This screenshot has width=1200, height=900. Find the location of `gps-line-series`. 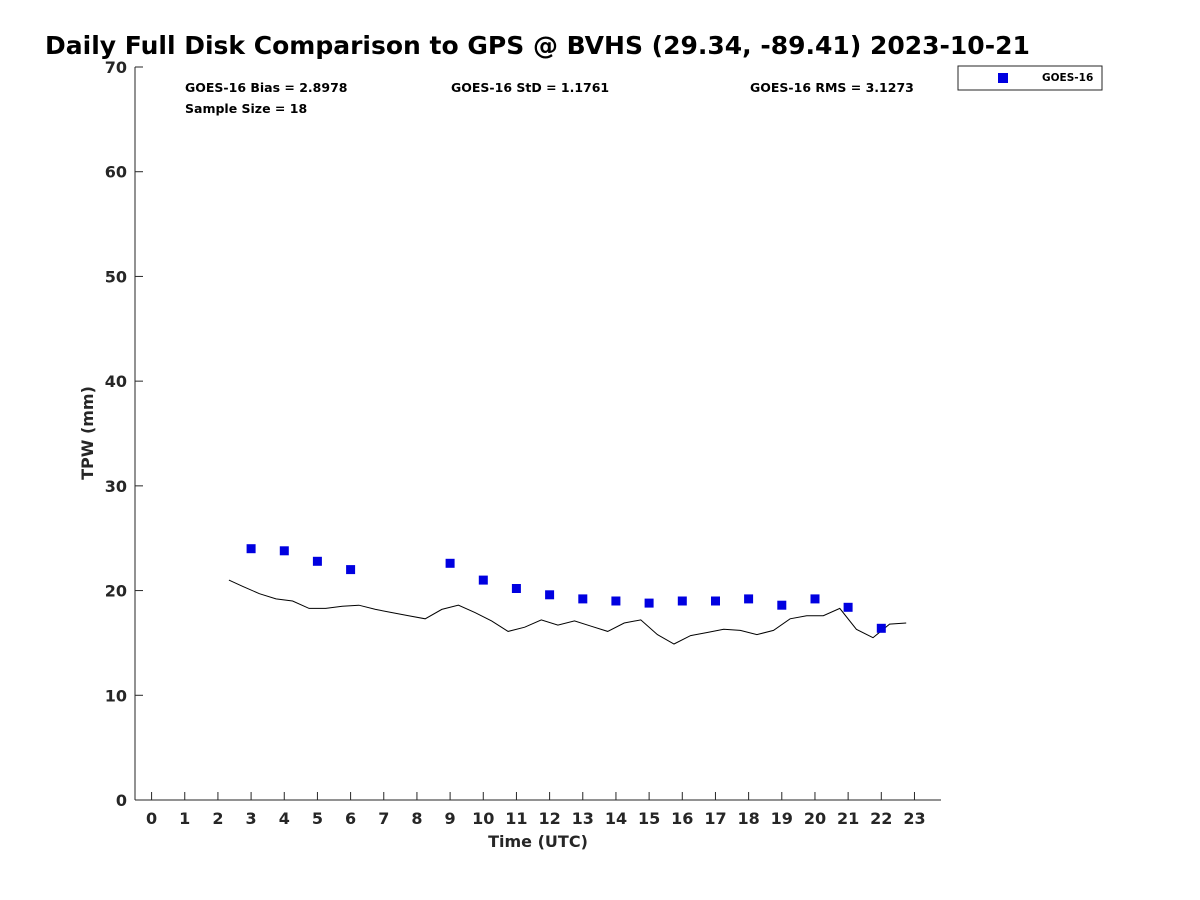

gps-line-series is located at coordinates (567, 612).